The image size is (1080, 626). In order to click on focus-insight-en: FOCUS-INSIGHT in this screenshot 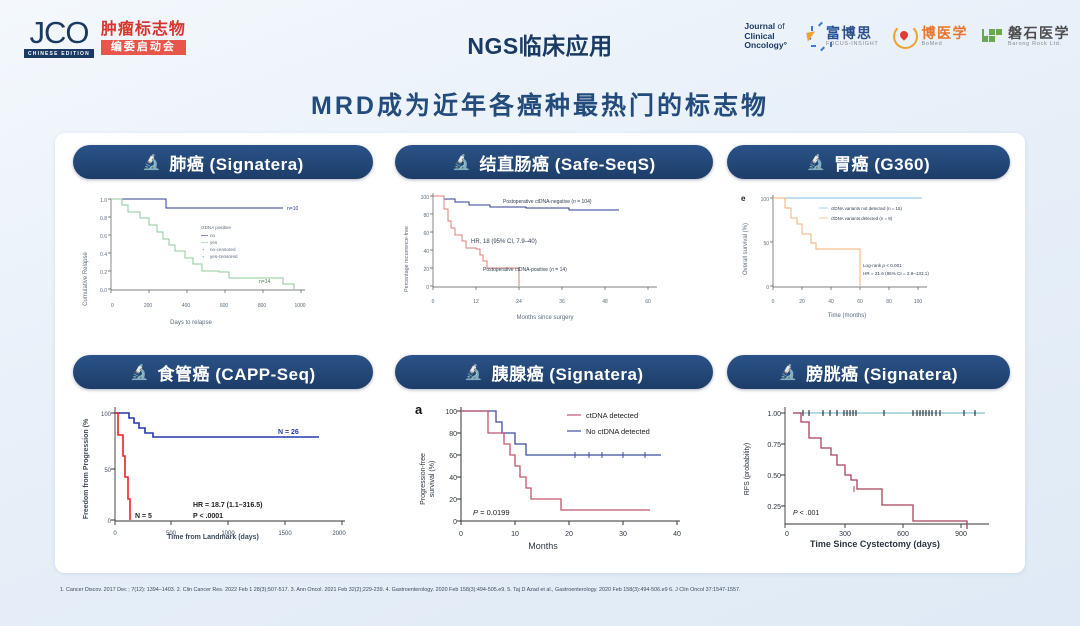, I will do `click(852, 43)`.